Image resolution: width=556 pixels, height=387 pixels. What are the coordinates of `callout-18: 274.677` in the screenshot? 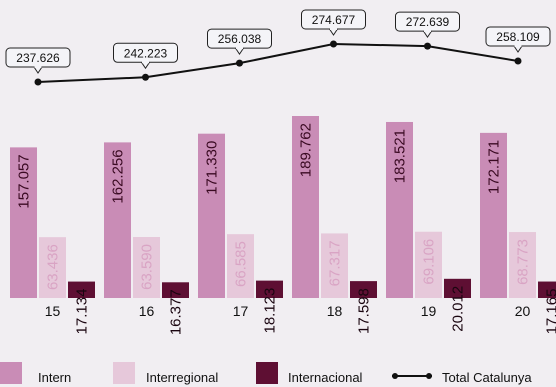 It's located at (333, 22).